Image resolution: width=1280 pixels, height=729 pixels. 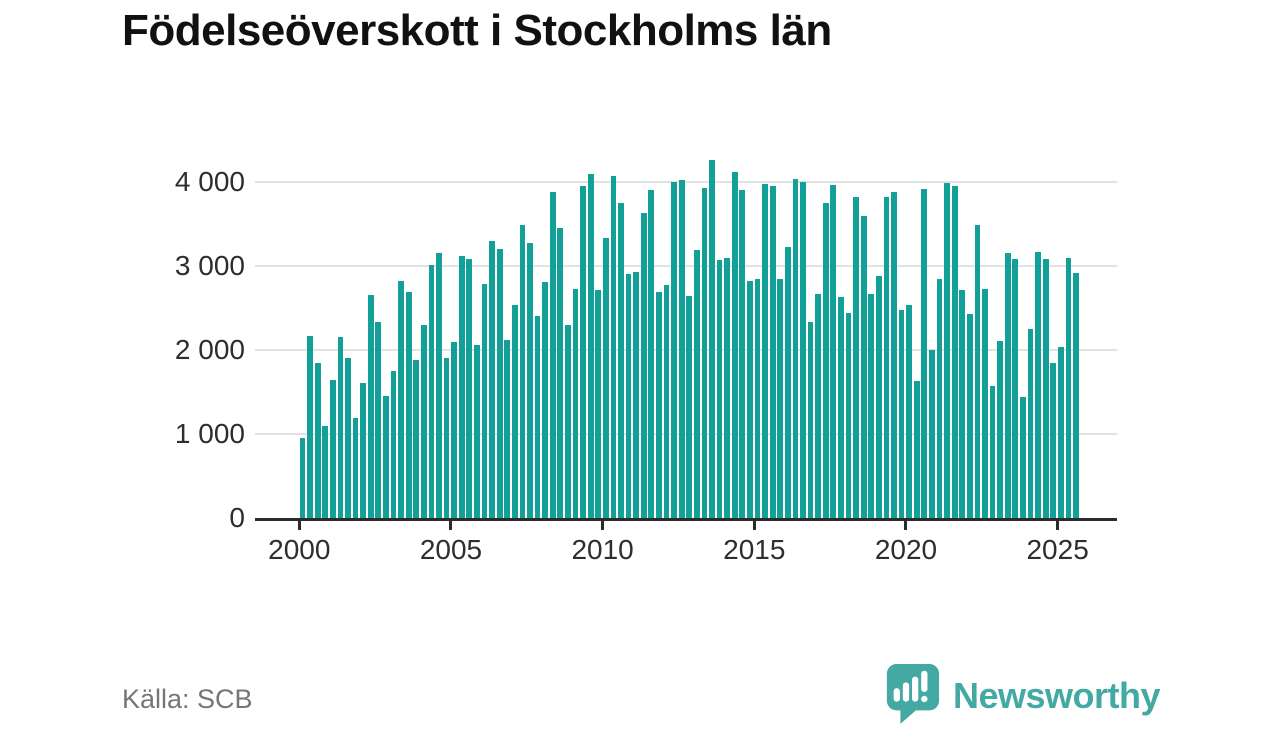 What do you see at coordinates (719, 389) in the screenshot?
I see `bar-2013-Q4` at bounding box center [719, 389].